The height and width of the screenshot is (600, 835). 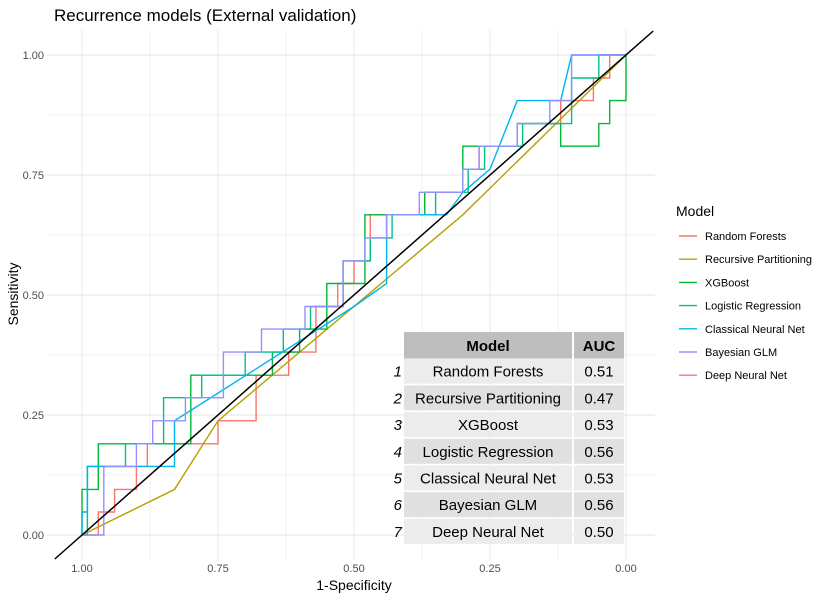 I want to click on legend-label: Classical Neural Net, so click(x=755, y=330).